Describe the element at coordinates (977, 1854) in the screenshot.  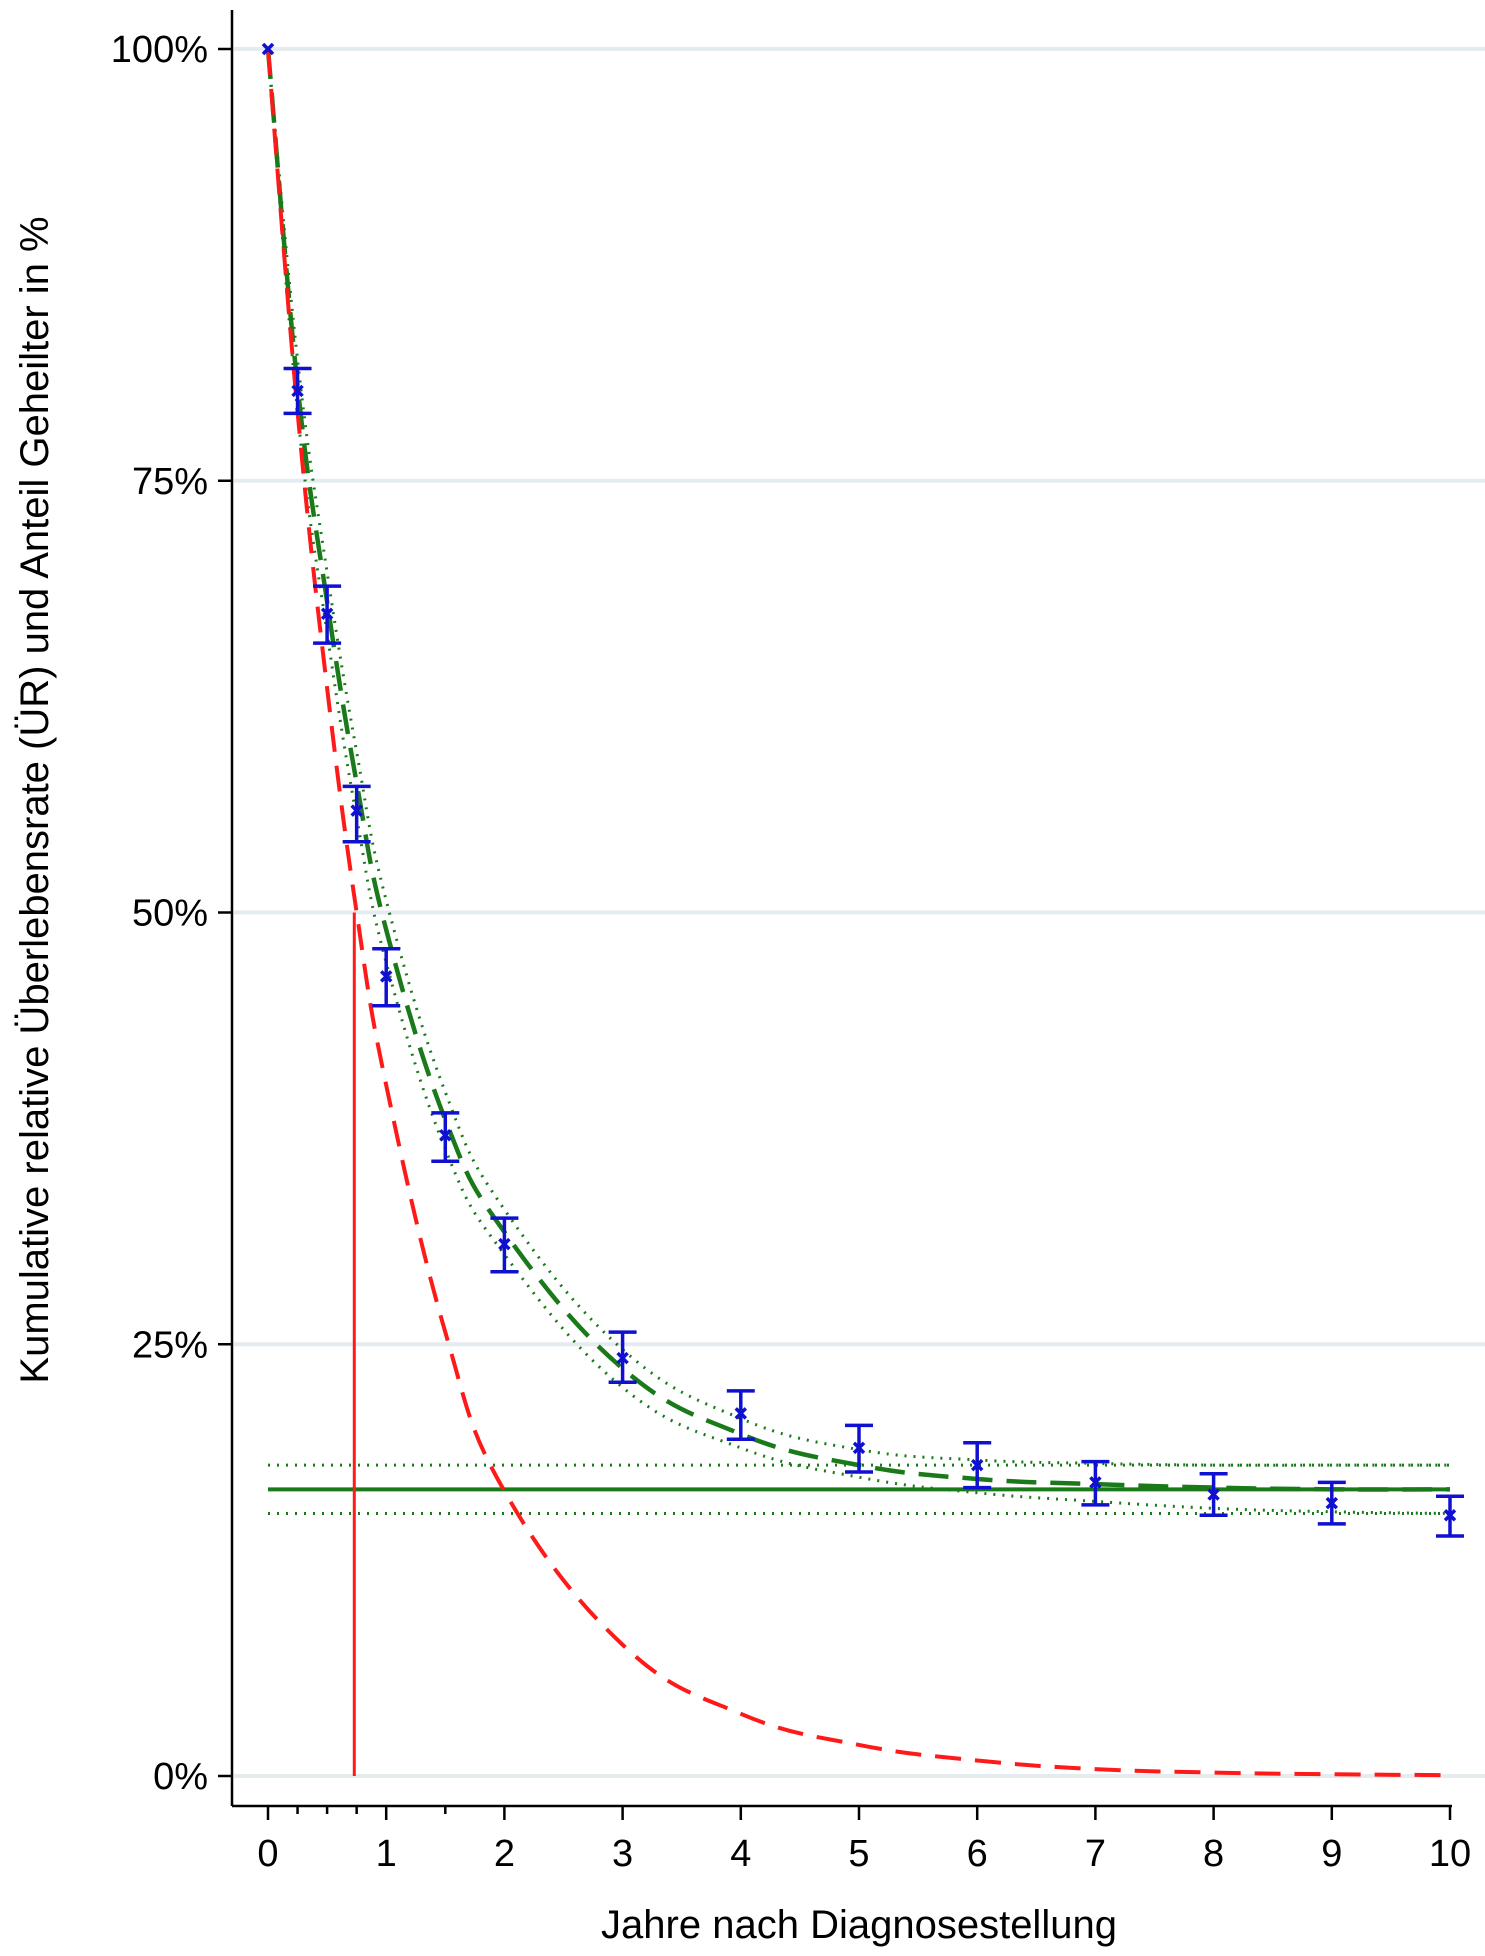
I see `x-tick-label: 6` at that location.